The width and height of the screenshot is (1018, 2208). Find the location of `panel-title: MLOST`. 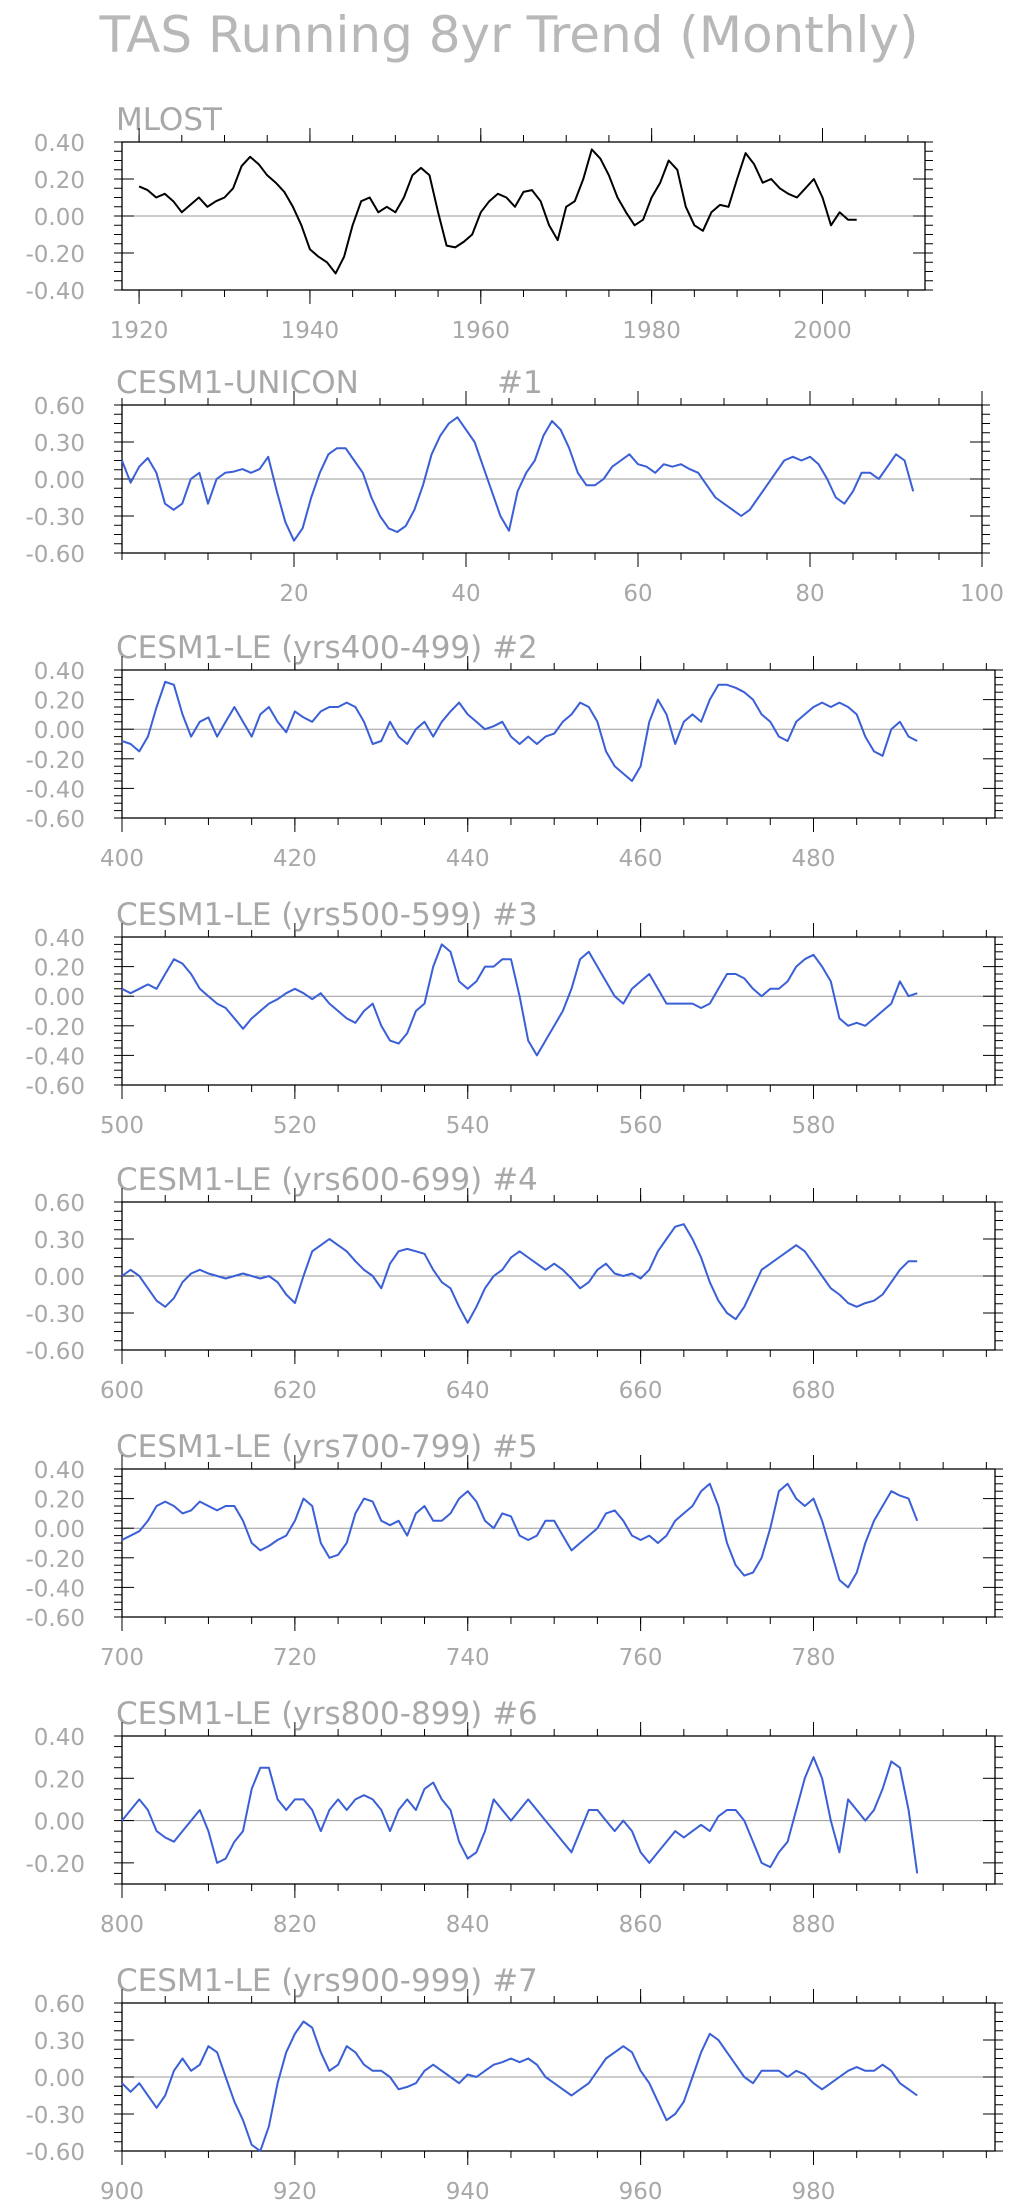

panel-title: MLOST is located at coordinates (169, 120).